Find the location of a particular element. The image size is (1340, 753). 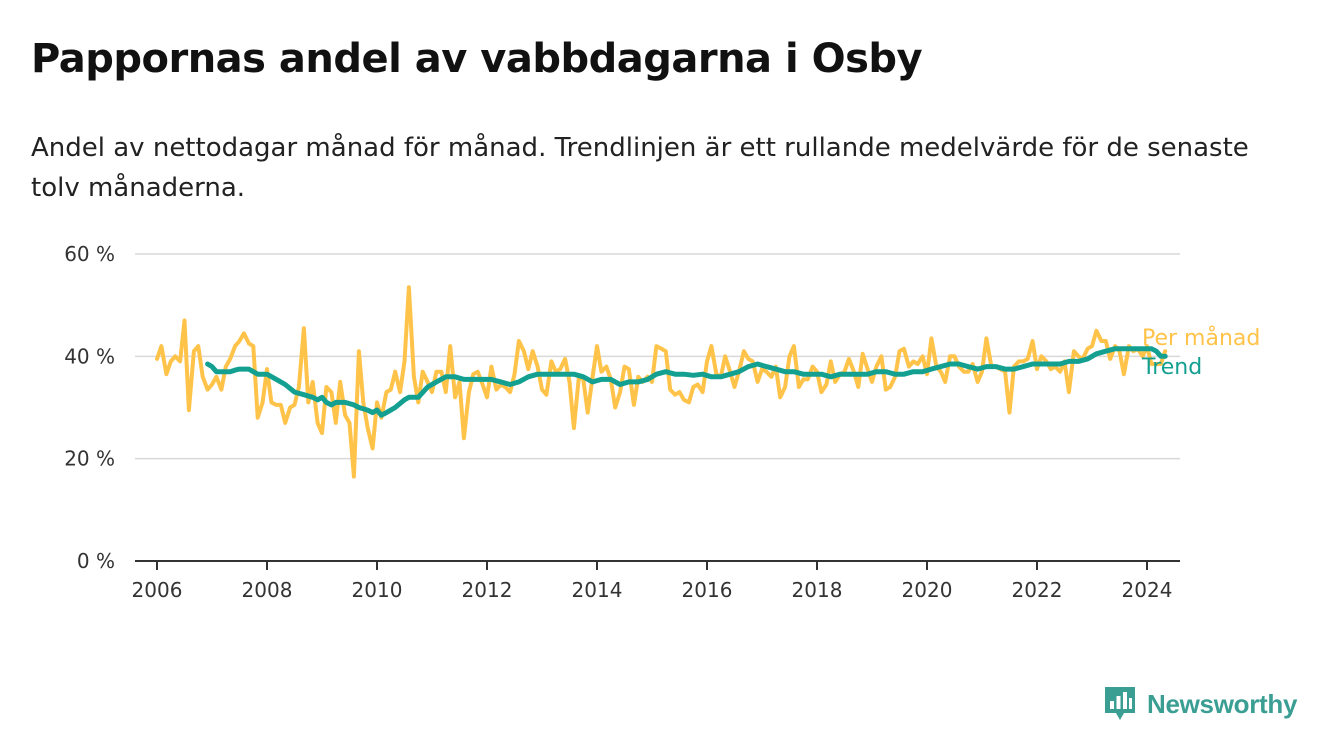

y-tick-label: 0 % is located at coordinates (96, 561).